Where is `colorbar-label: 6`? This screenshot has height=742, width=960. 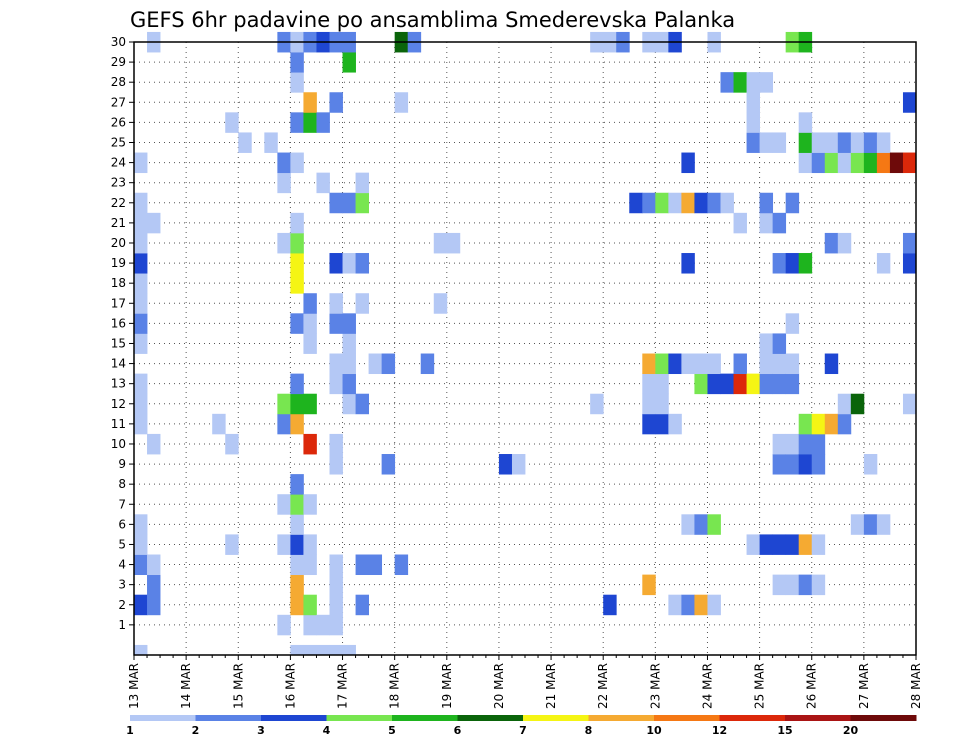
colorbar-label: 6 is located at coordinates (458, 730).